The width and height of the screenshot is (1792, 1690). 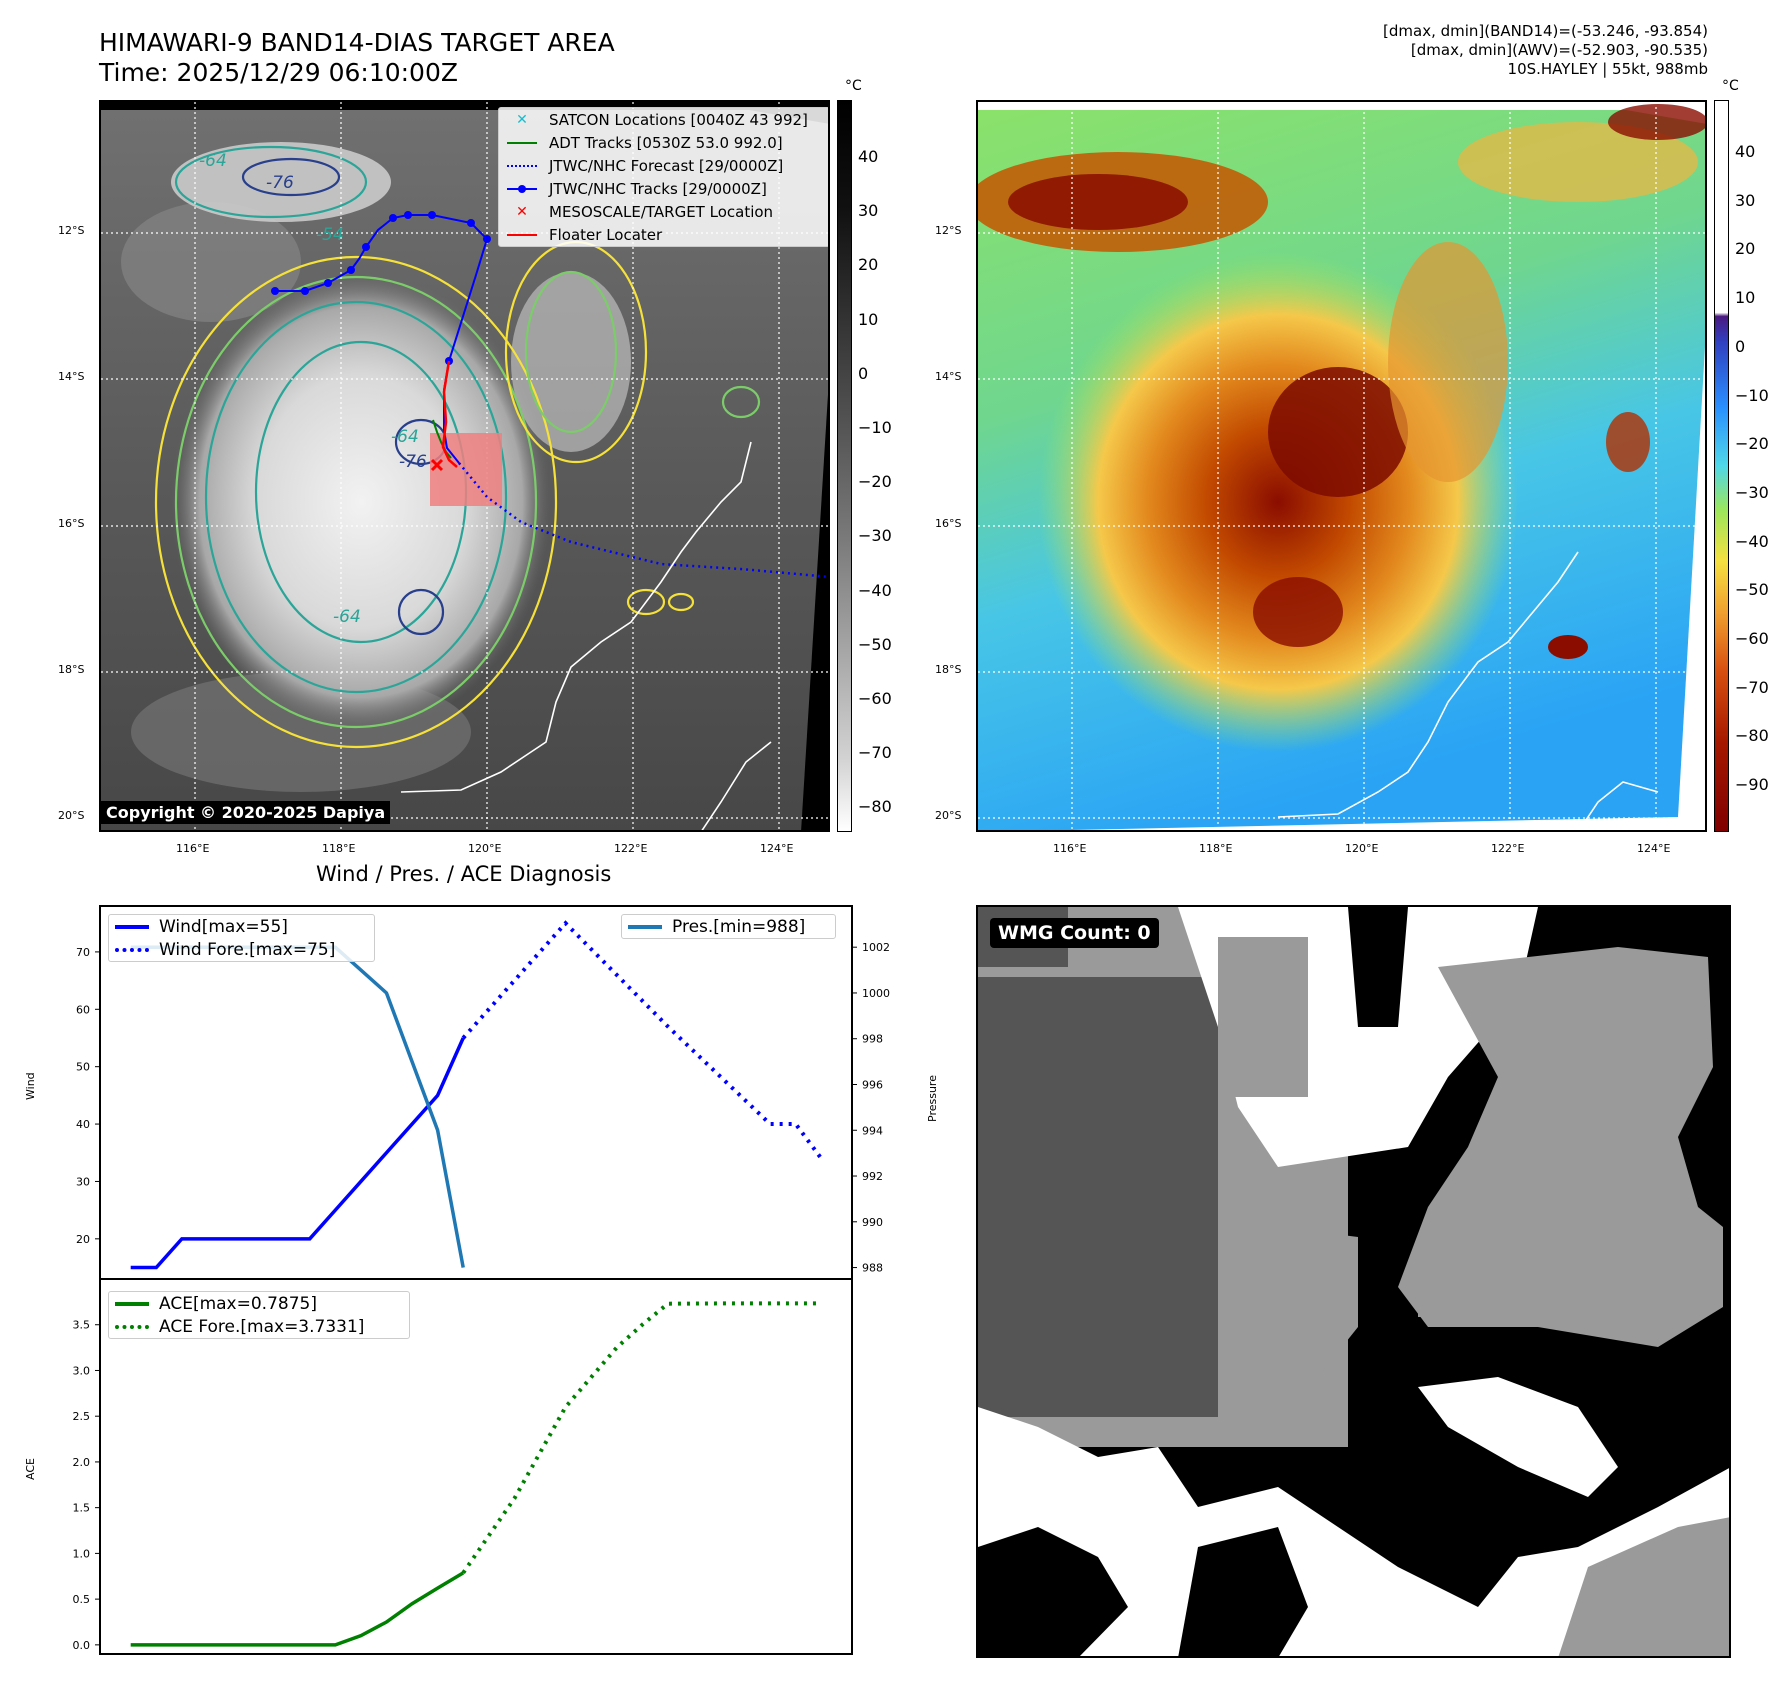 What do you see at coordinates (876, 993) in the screenshot?
I see `pressure-tick-label: 1000` at bounding box center [876, 993].